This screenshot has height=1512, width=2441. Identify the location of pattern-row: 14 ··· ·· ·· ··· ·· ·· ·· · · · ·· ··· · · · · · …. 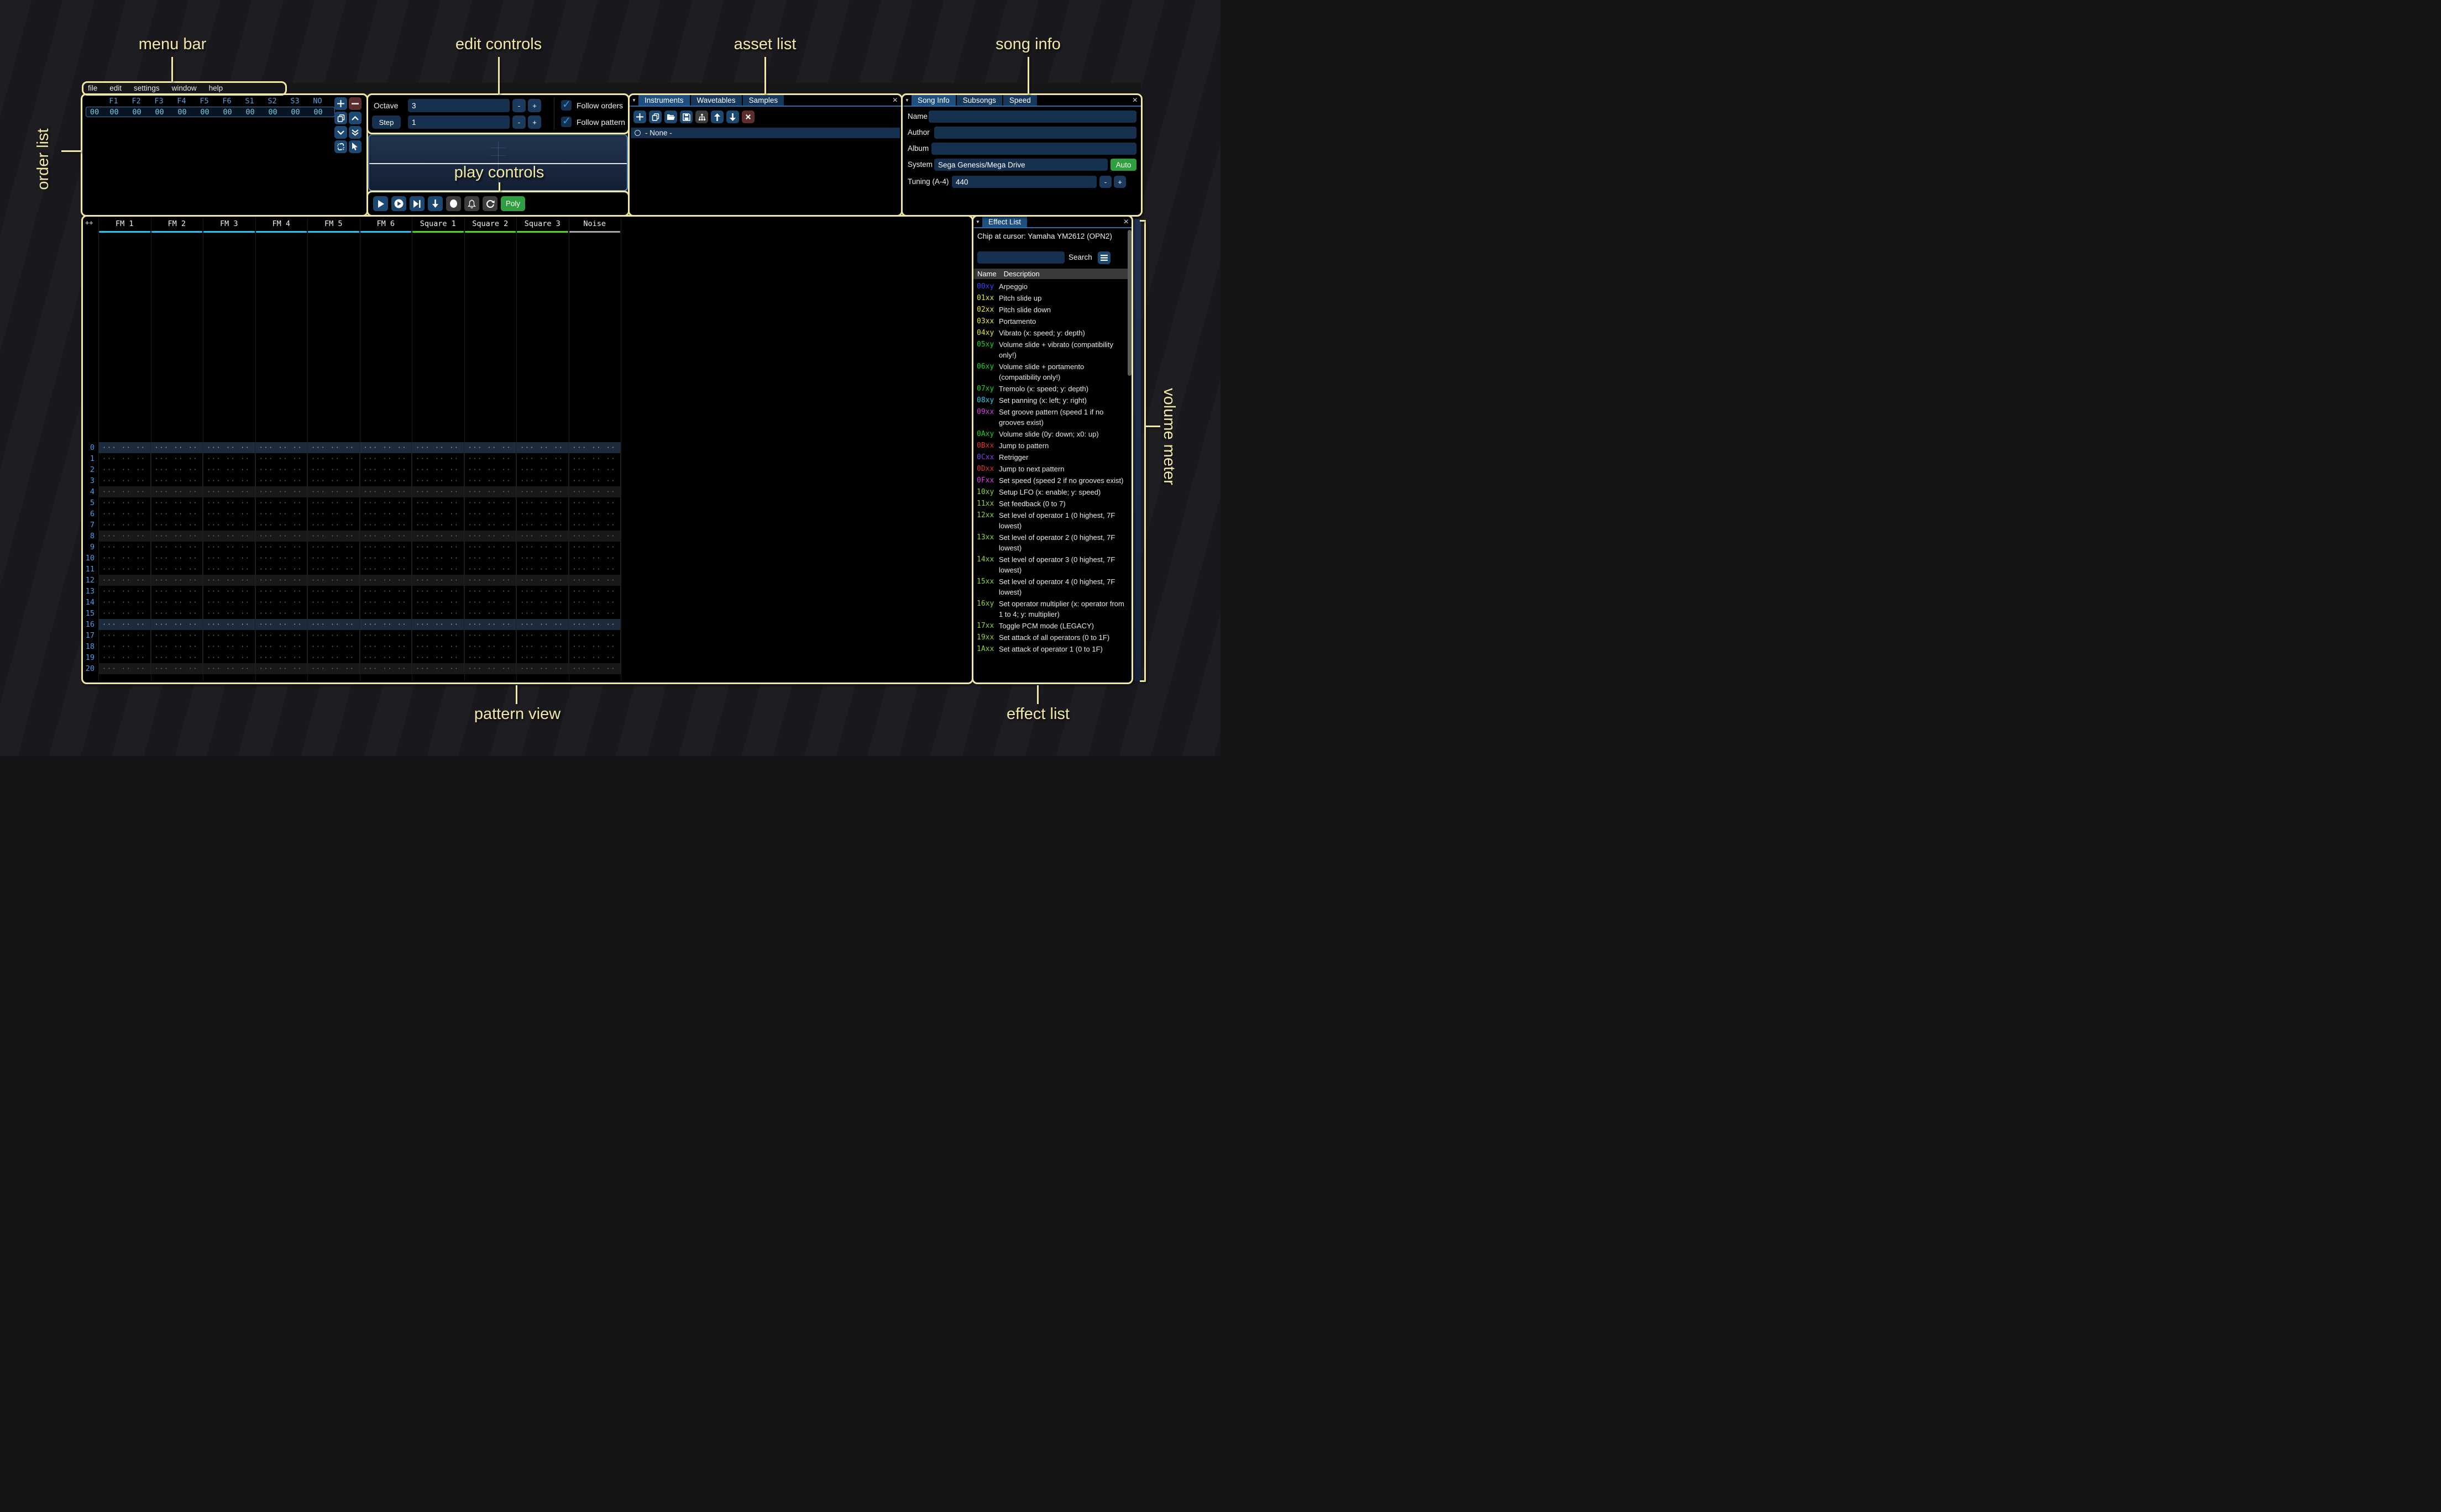
(352, 602).